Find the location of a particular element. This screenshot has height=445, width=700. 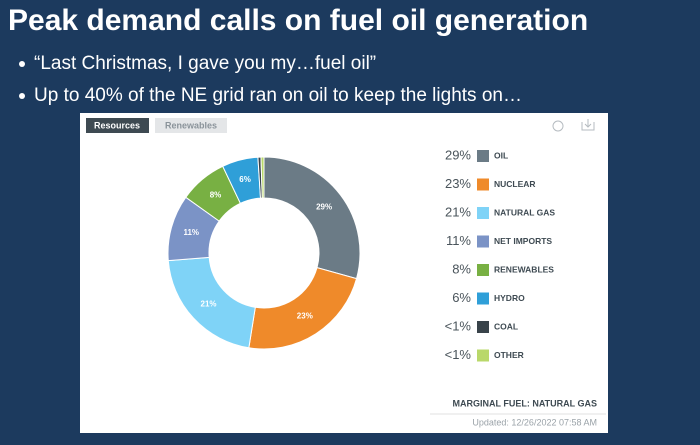

download-icon is located at coordinates (588, 125).